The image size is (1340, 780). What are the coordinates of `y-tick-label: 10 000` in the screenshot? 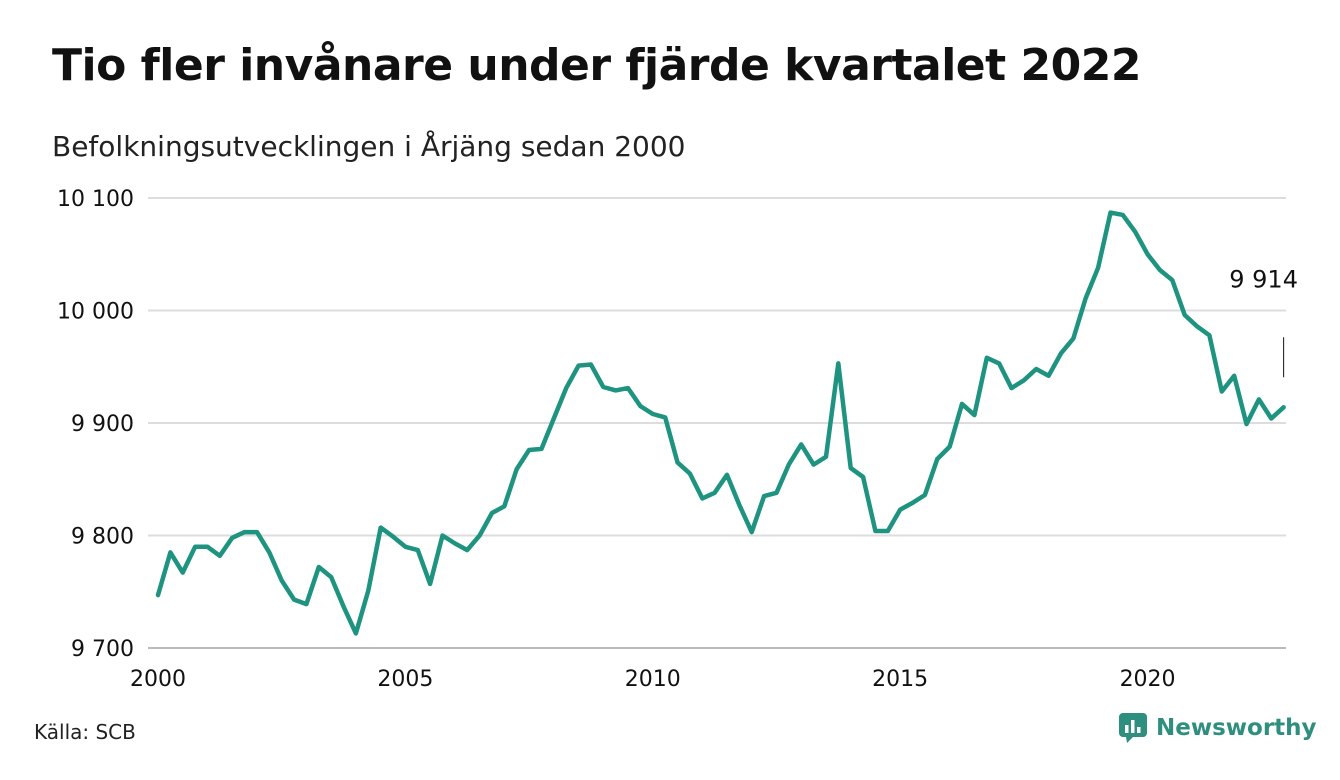 It's located at (95, 312).